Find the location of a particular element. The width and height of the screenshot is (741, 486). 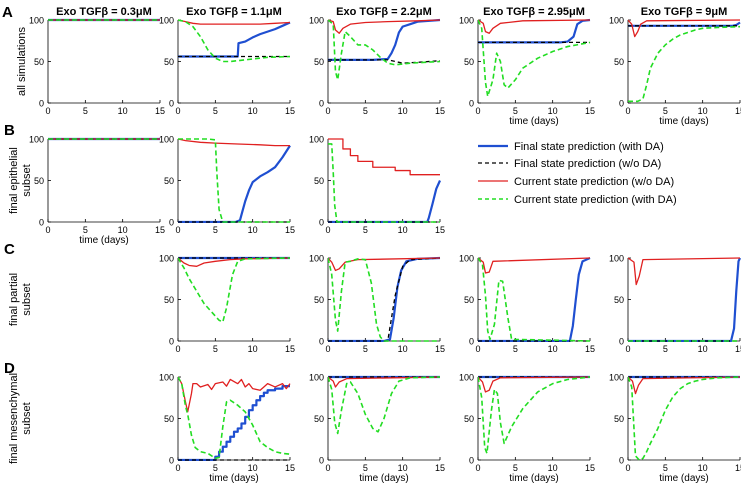

series-line-final-without-da is located at coordinates (384, 299).